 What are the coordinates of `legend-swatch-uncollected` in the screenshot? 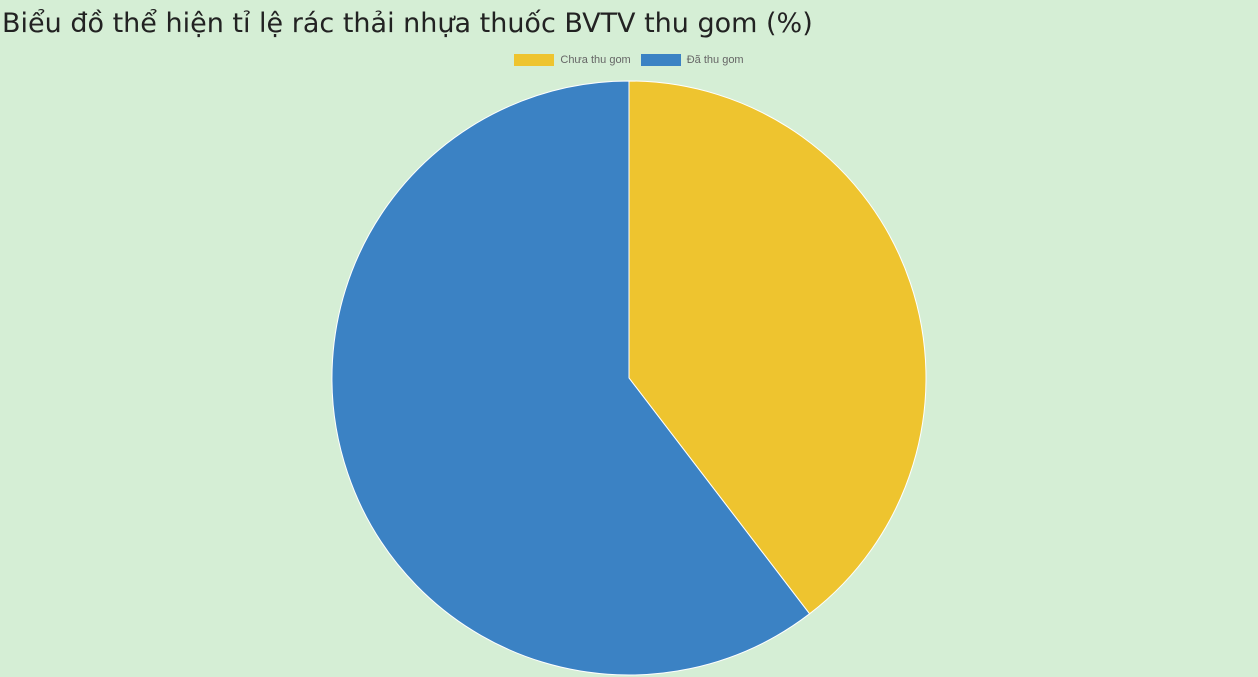 It's located at (534, 60).